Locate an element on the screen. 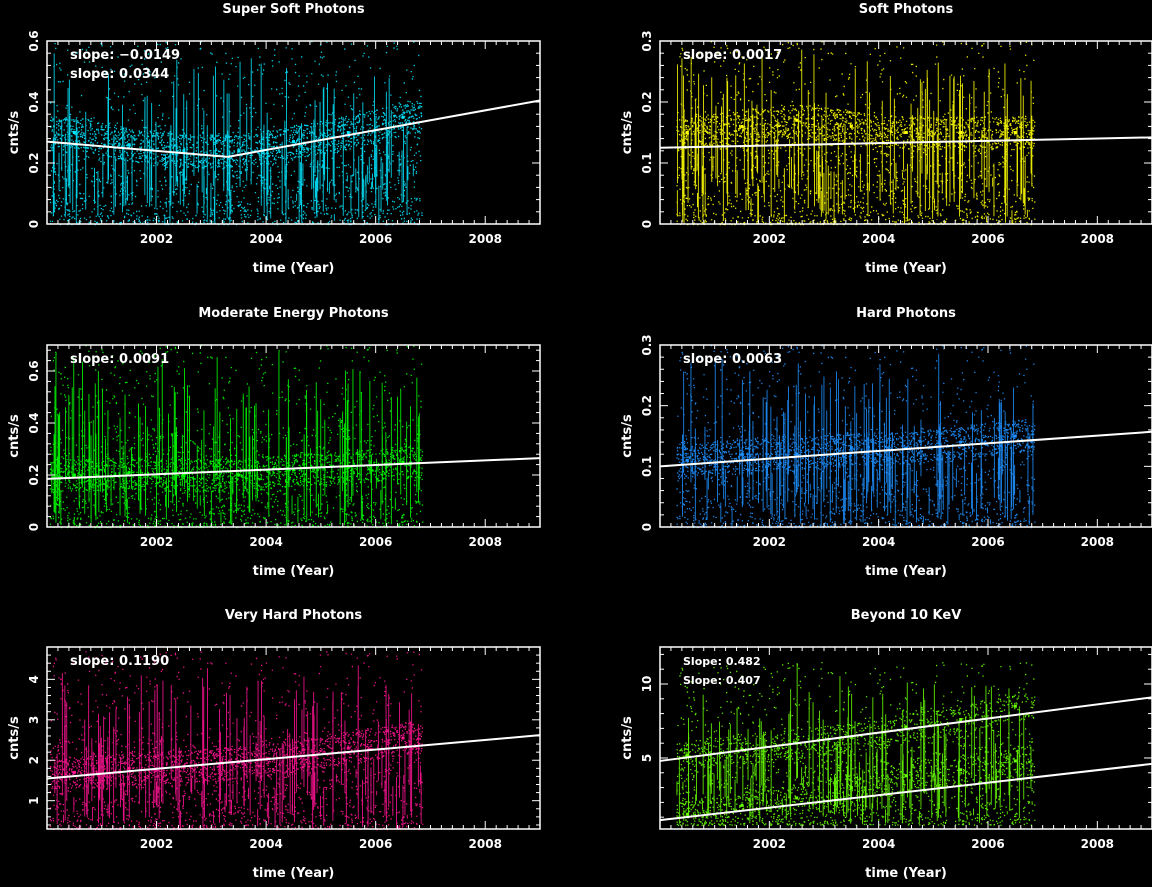 Image resolution: width=1152 pixels, height=887 pixels. chart-title: Hard Photons is located at coordinates (906, 313).